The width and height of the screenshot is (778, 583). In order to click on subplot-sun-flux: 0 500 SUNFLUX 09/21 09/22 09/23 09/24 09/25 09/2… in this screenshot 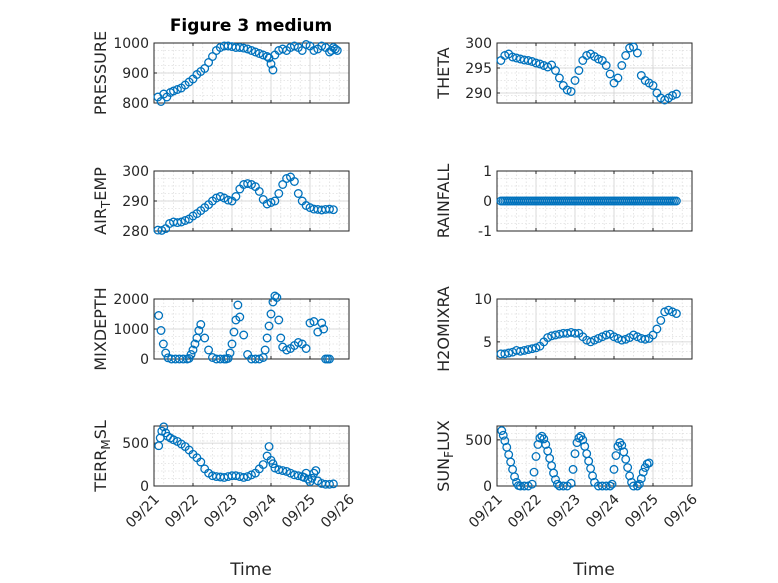, I will do `click(567, 475)`.